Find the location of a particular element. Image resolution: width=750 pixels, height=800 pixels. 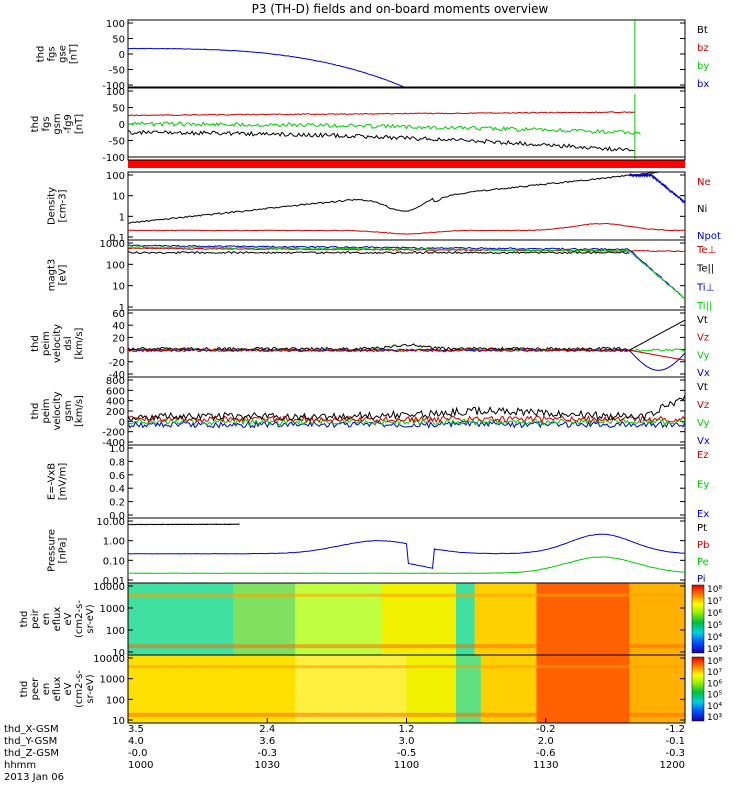

y-tick-label: 0.8 is located at coordinates (117, 462).